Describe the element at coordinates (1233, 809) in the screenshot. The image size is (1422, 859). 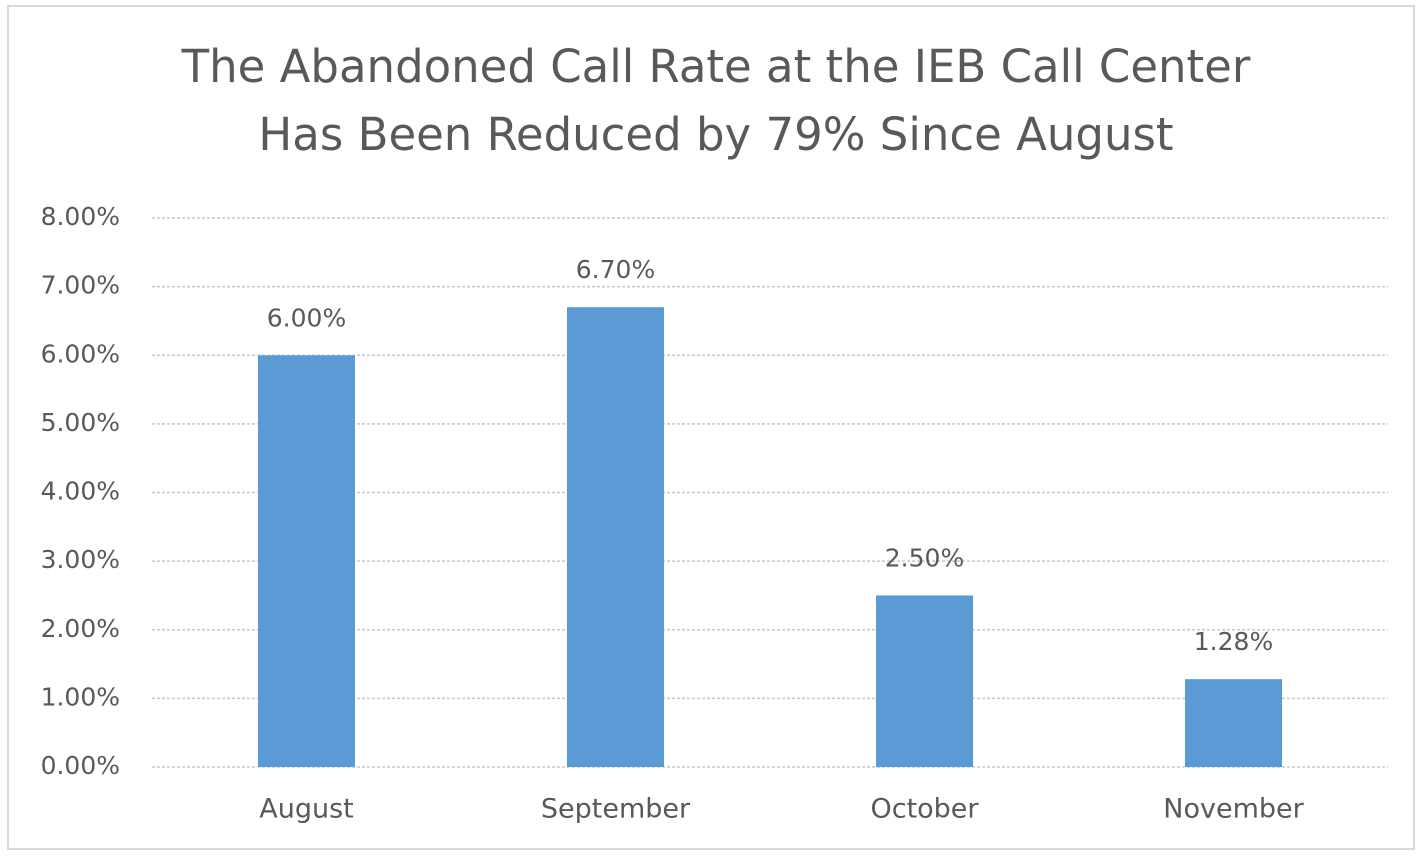
I see `x-tick-label: November` at that location.